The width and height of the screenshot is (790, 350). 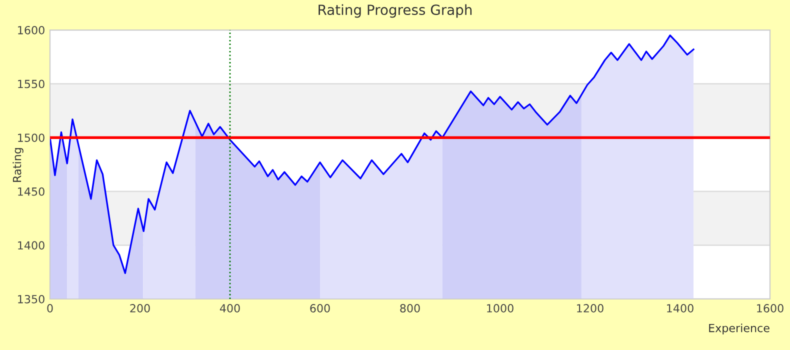 What do you see at coordinates (140, 308) in the screenshot?
I see `x-tick-label: 200` at bounding box center [140, 308].